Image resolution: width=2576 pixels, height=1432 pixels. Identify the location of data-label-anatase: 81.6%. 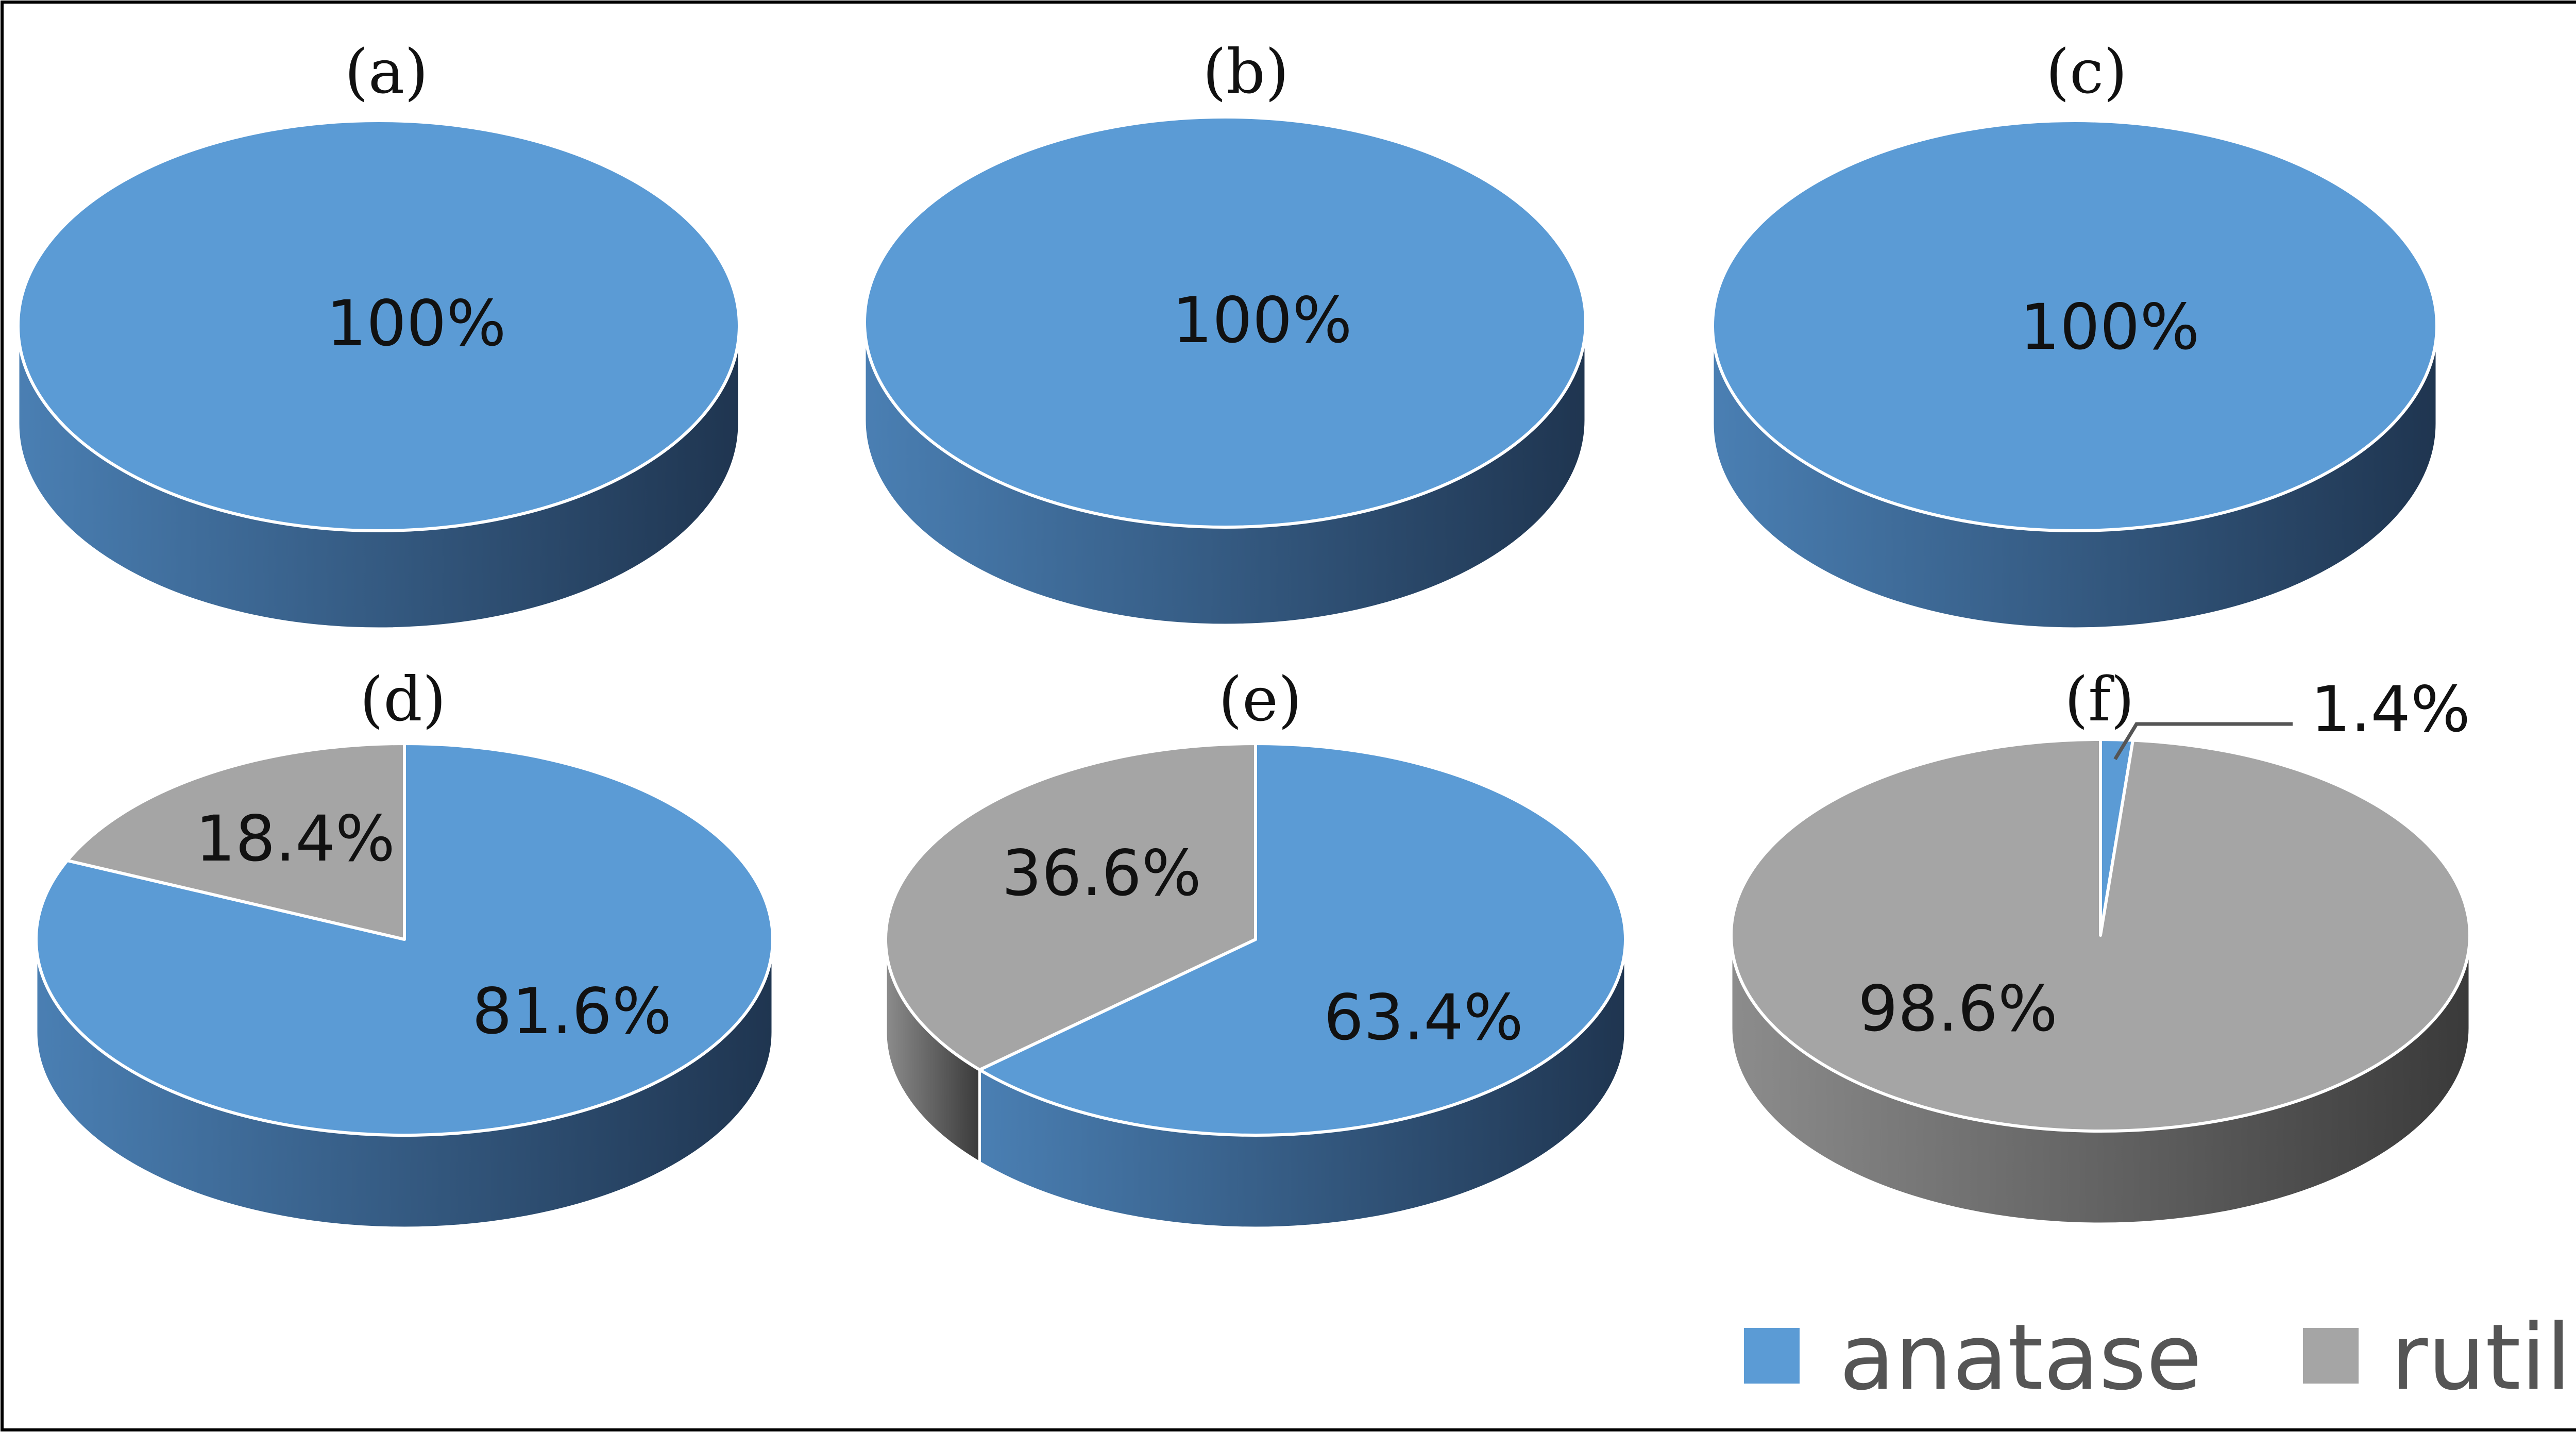
(572, 1011).